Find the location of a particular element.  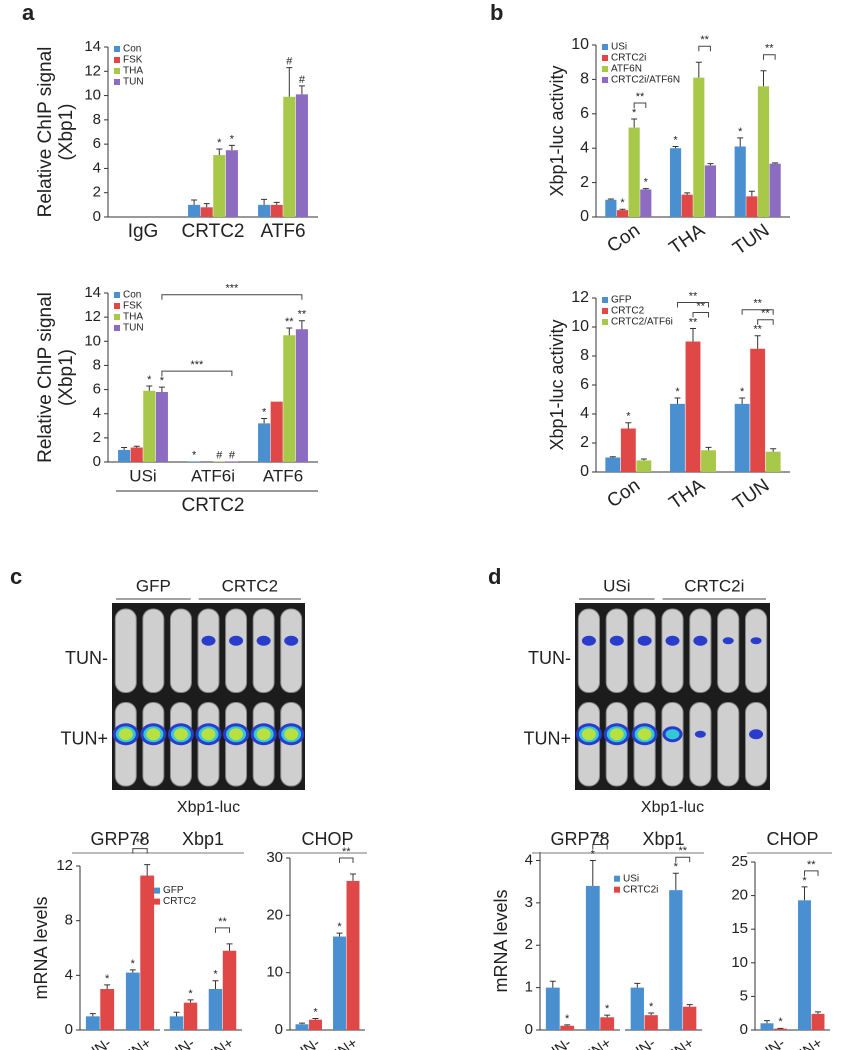

row-label: TUN- is located at coordinates (549, 658).